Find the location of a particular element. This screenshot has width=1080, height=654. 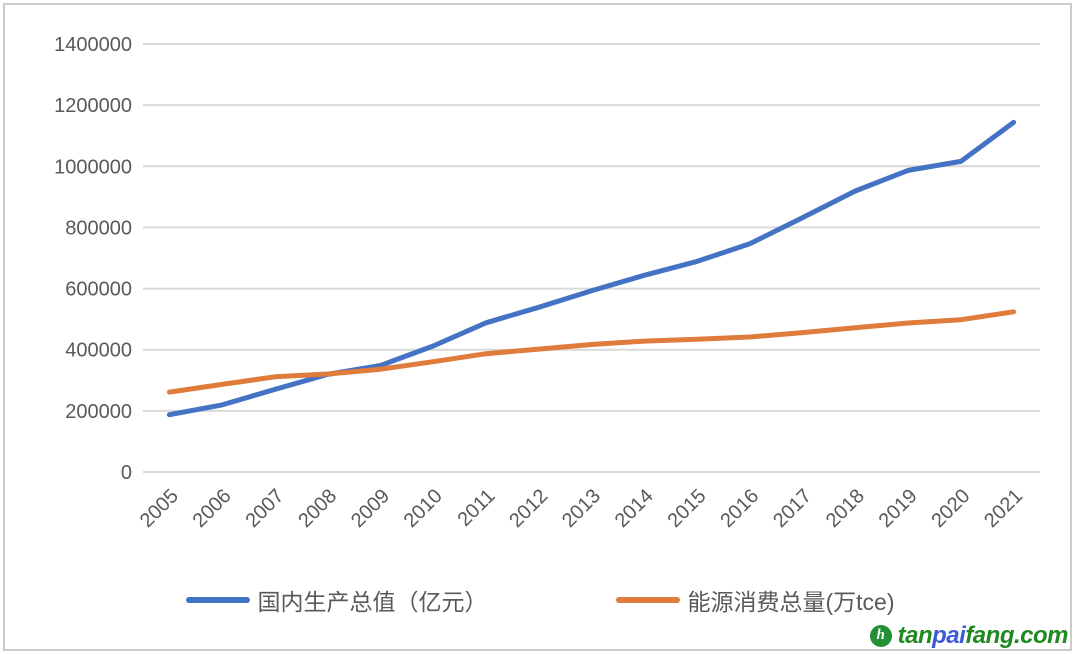

x-axis-tick-label: 2013 is located at coordinates (581, 508).